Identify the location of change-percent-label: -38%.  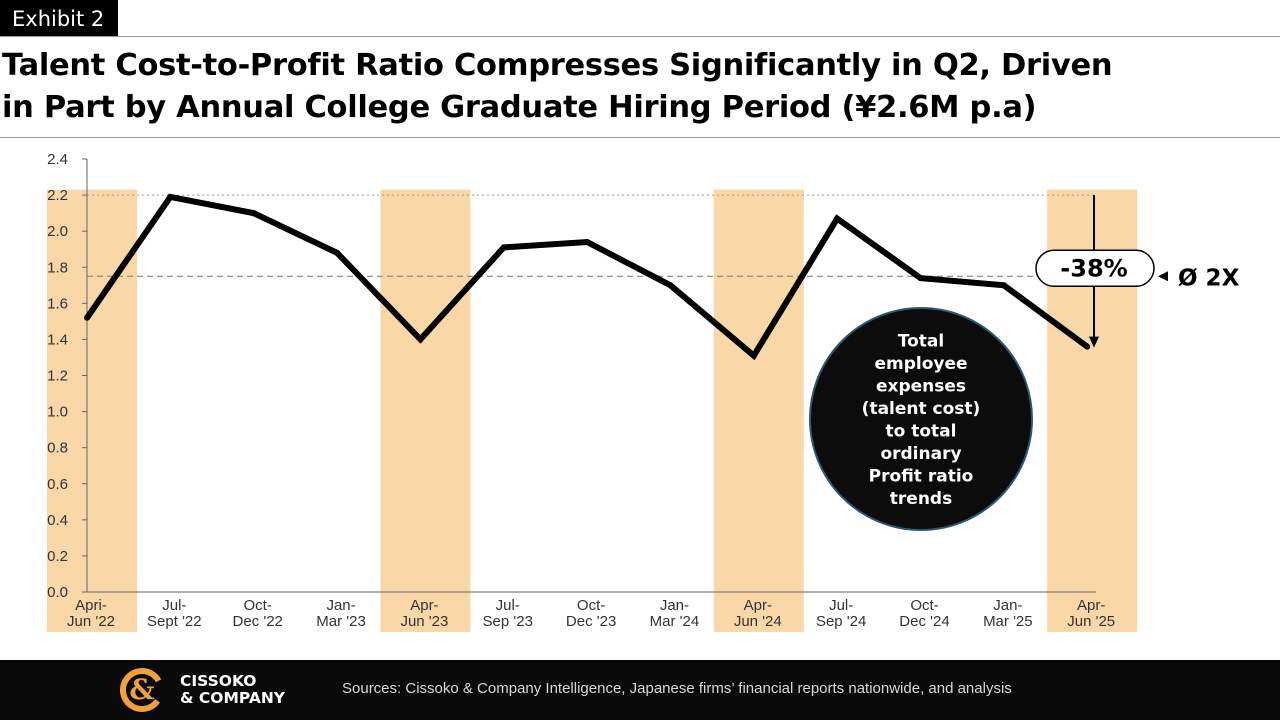
(1093, 268).